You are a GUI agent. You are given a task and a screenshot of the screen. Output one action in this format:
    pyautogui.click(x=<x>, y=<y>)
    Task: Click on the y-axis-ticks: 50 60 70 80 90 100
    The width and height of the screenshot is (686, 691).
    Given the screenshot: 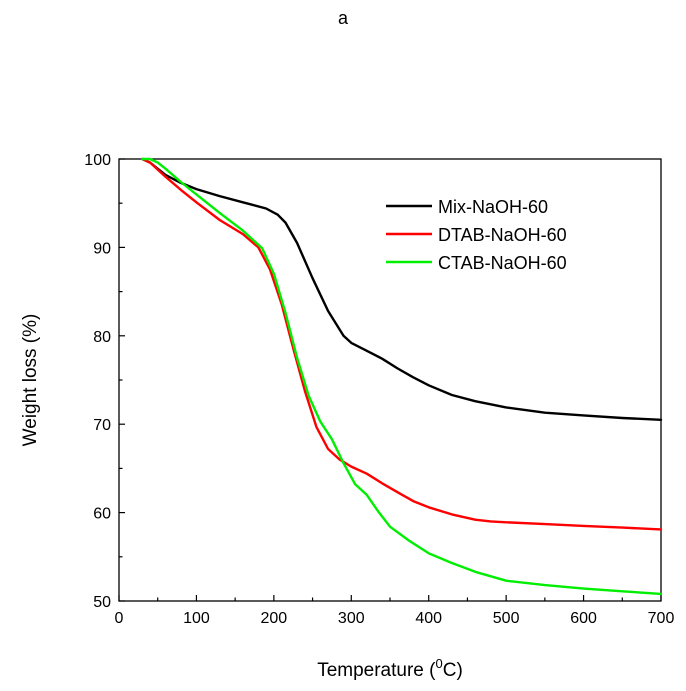 What is the action you would take?
    pyautogui.click(x=104, y=381)
    